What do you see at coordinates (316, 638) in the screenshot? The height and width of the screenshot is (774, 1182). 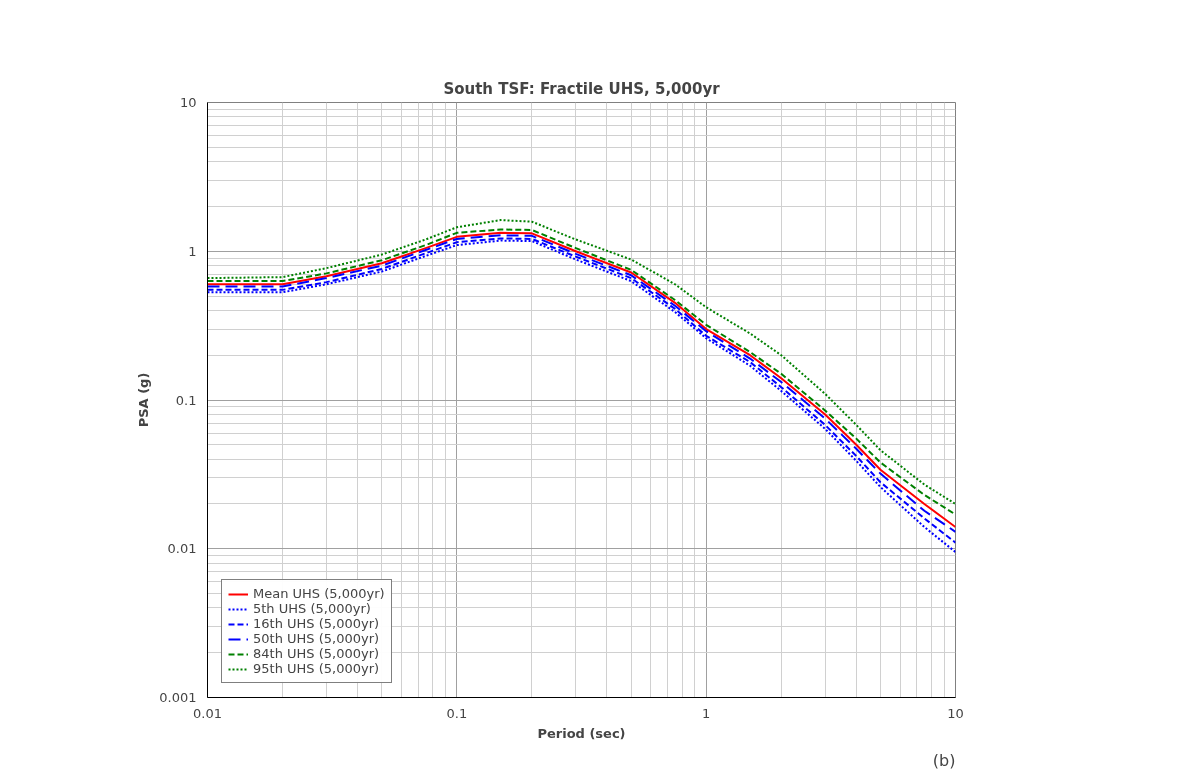 I see `legend-label: 50th UHS (5,000yr)` at bounding box center [316, 638].